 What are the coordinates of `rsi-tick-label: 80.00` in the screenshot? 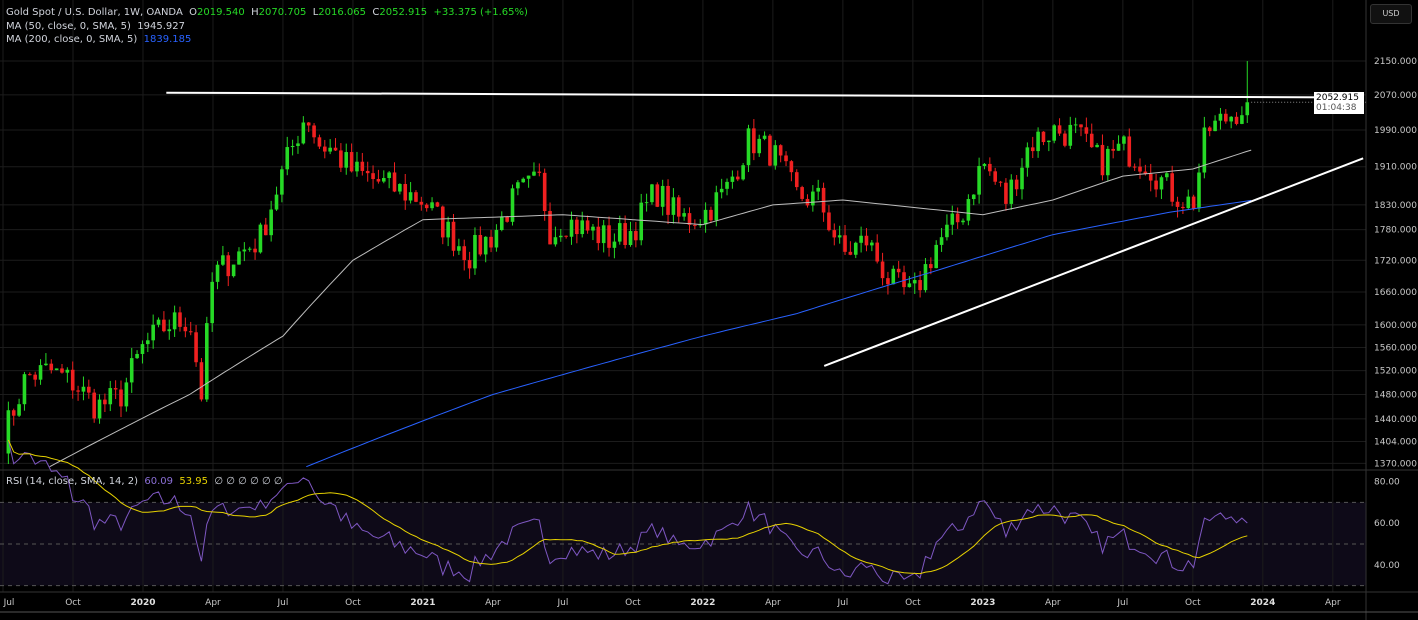 It's located at (1387, 483).